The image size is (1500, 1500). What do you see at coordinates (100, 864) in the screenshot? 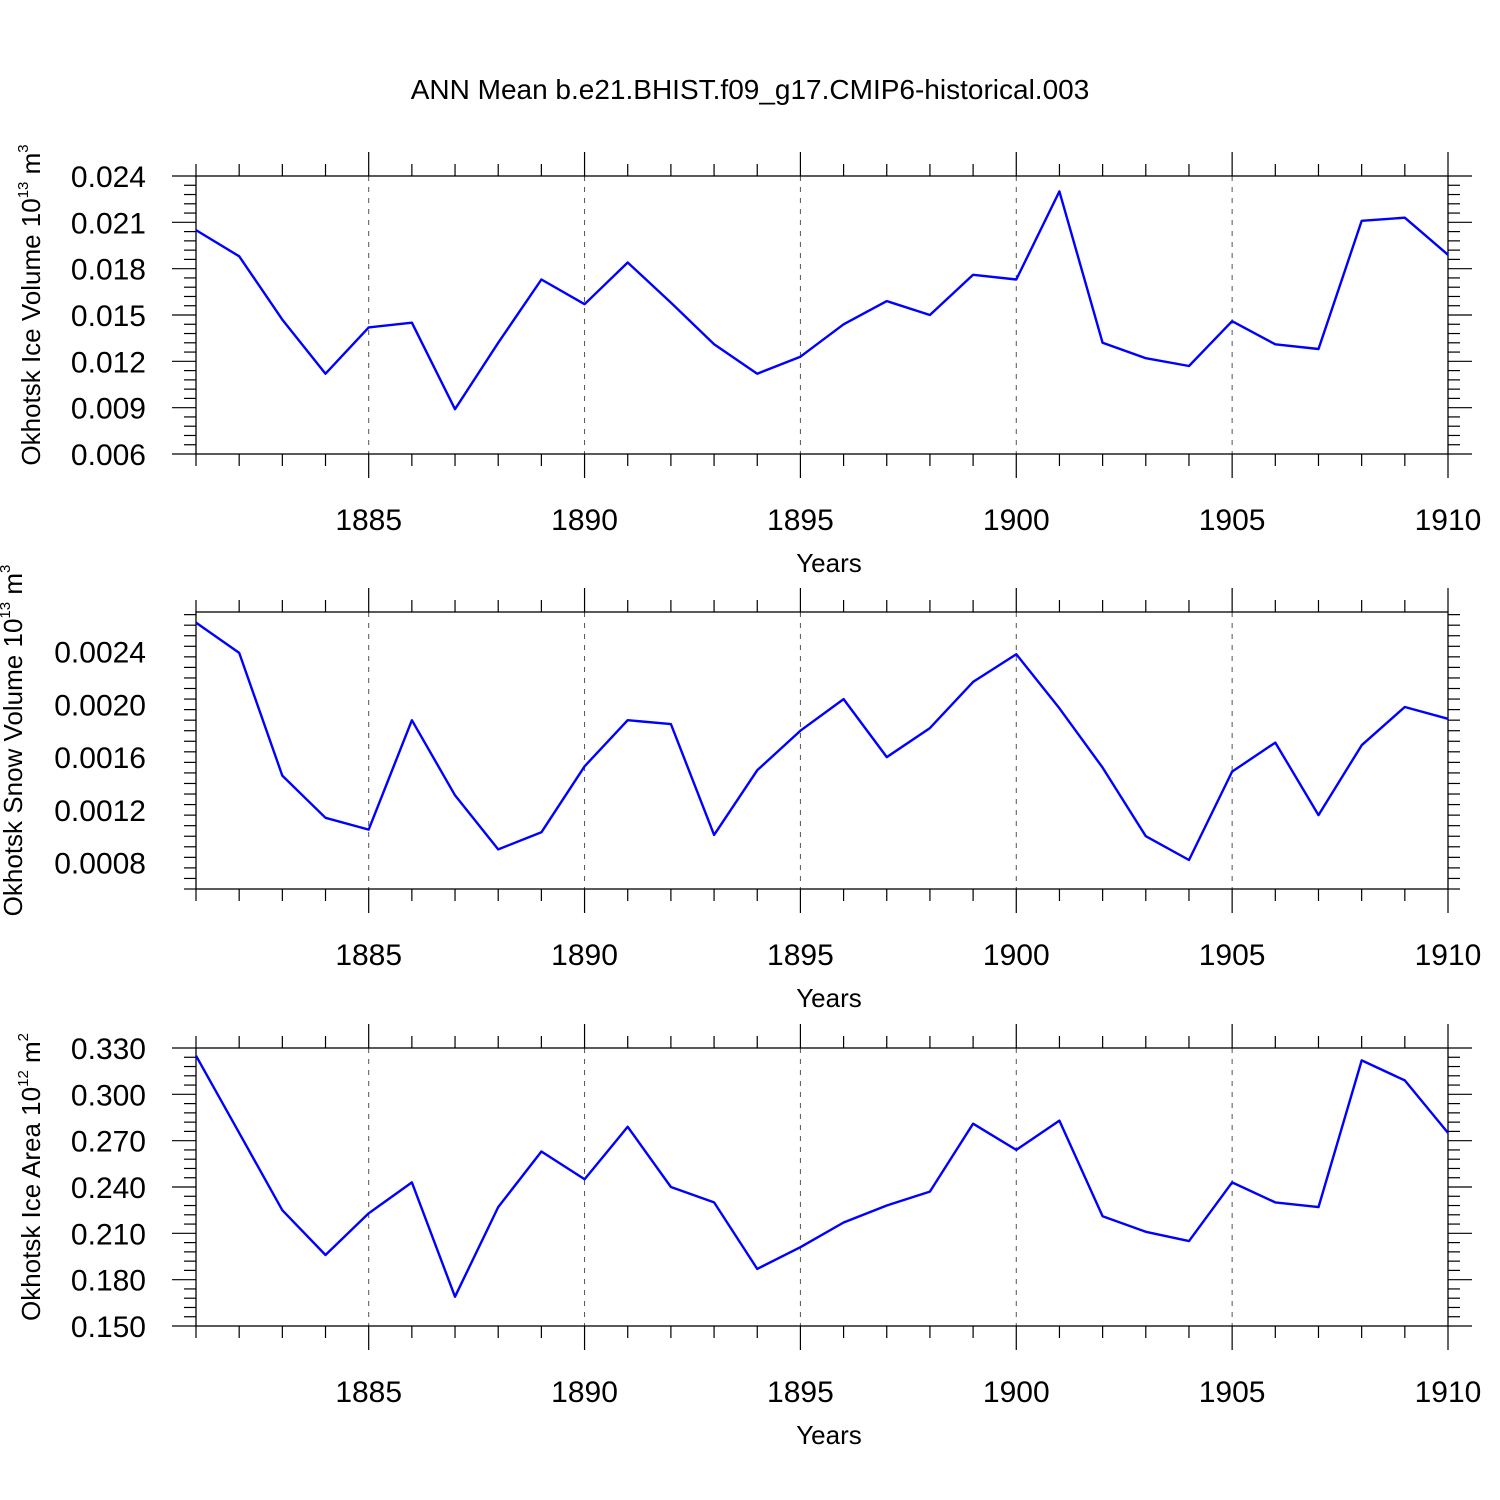
I see `y-tick-label: 0.0008` at bounding box center [100, 864].